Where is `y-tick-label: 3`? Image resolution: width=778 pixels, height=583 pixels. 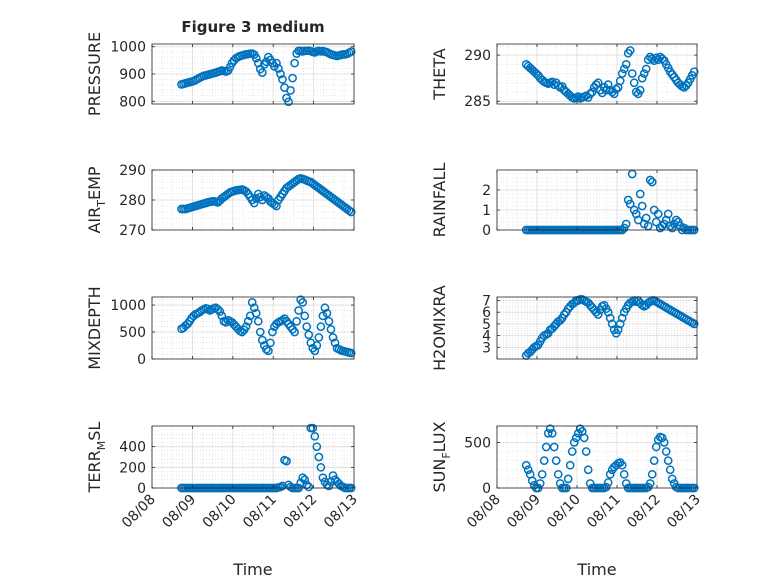
y-tick-label: 3 is located at coordinates (486, 348).